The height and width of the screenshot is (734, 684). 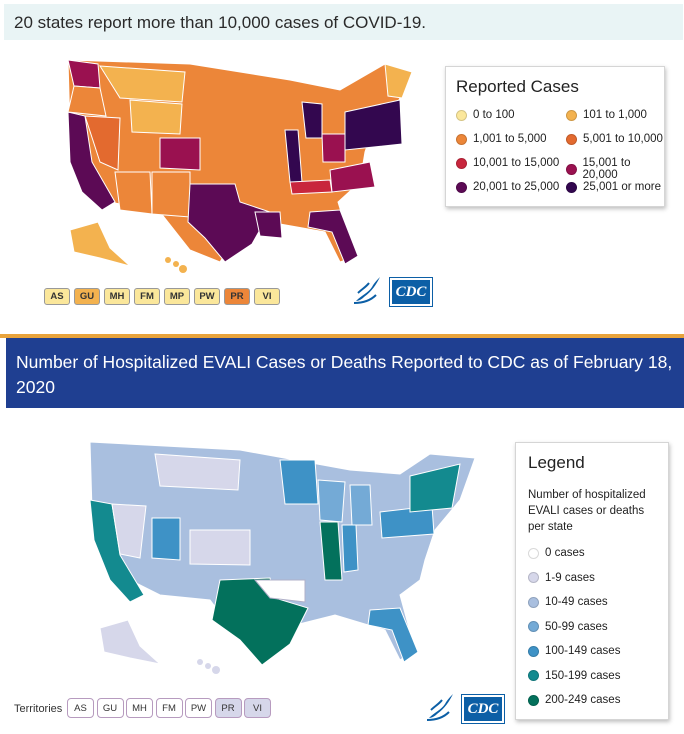 What do you see at coordinates (516, 187) in the screenshot?
I see `legend-label: 20,001 to 25,000` at bounding box center [516, 187].